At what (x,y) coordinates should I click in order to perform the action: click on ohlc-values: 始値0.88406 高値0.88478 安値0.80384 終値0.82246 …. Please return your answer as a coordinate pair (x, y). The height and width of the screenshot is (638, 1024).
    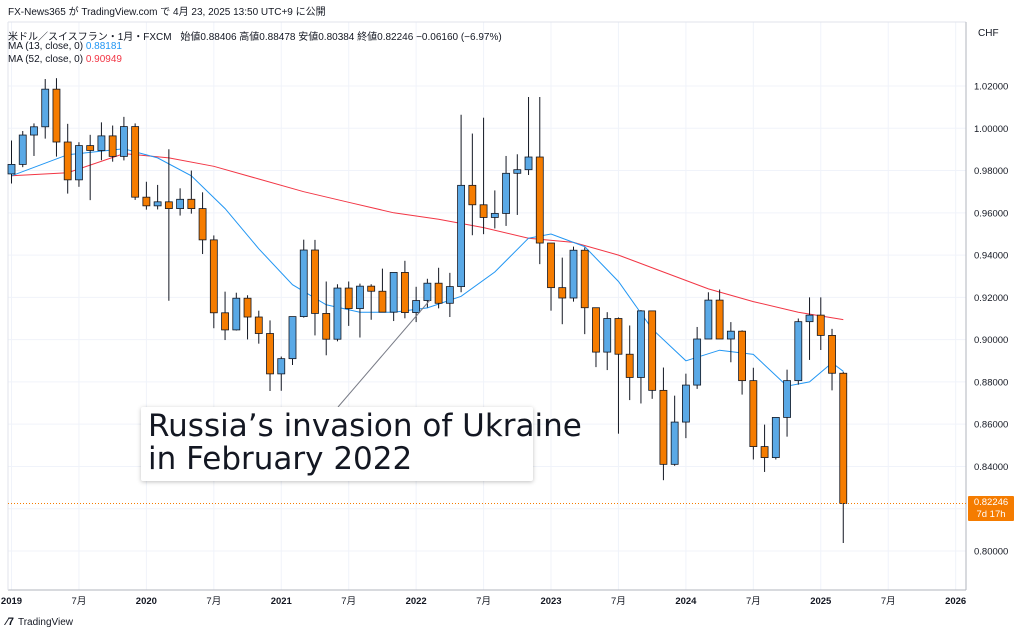
    Looking at the image, I should click on (341, 37).